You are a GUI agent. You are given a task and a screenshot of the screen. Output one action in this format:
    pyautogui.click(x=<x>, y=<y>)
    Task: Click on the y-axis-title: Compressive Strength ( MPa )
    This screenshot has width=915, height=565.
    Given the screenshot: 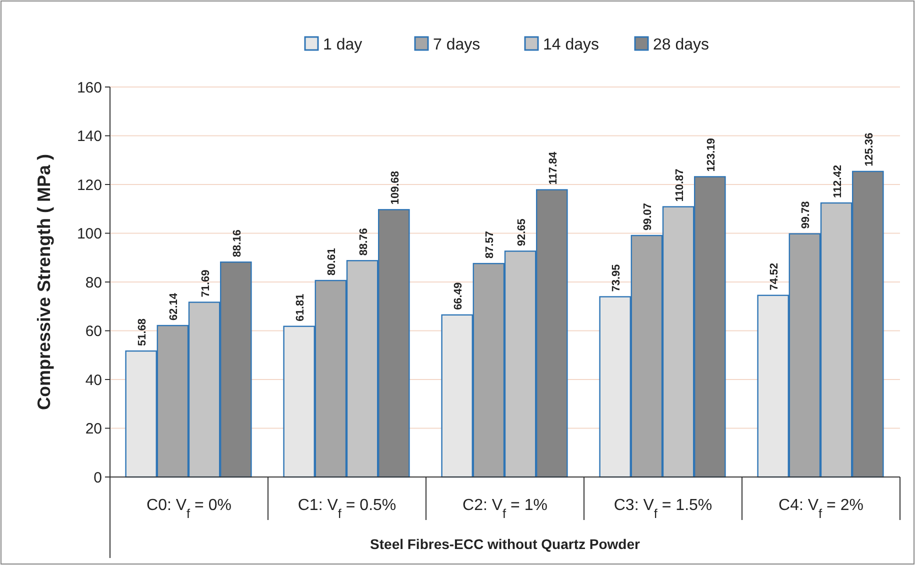 What is the action you would take?
    pyautogui.click(x=44, y=282)
    